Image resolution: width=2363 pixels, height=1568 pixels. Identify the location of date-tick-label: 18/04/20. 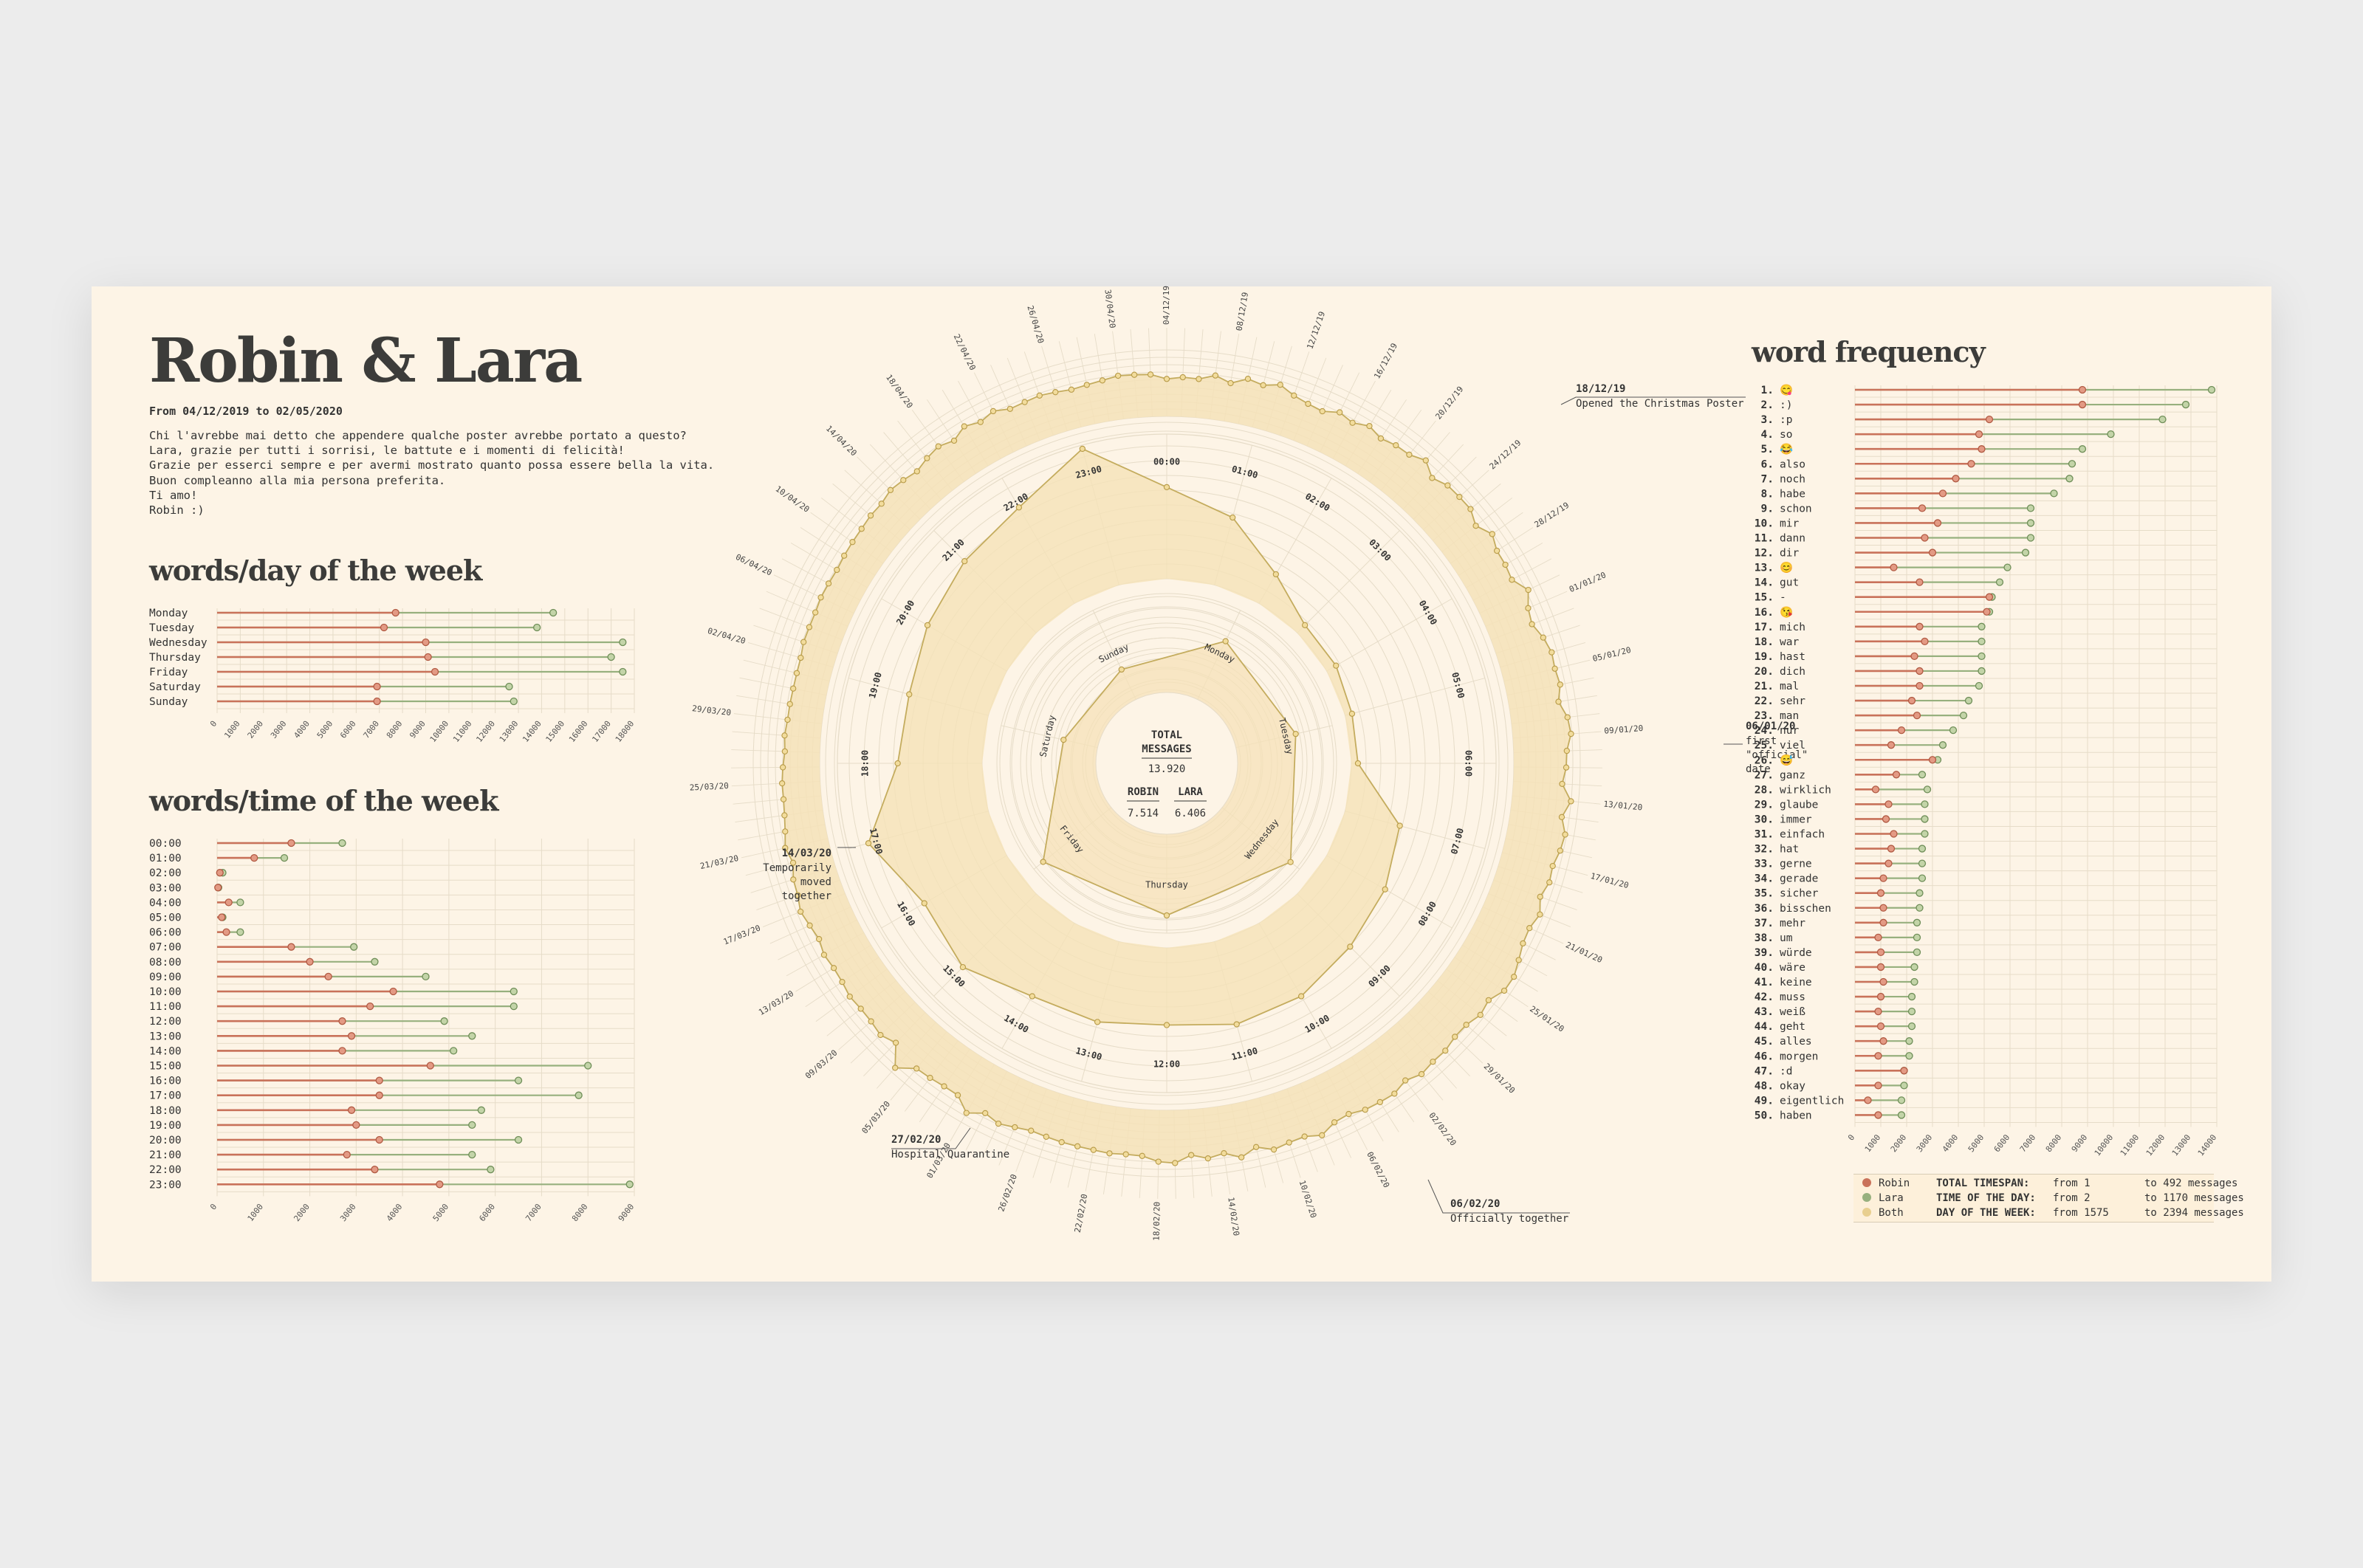
(899, 391).